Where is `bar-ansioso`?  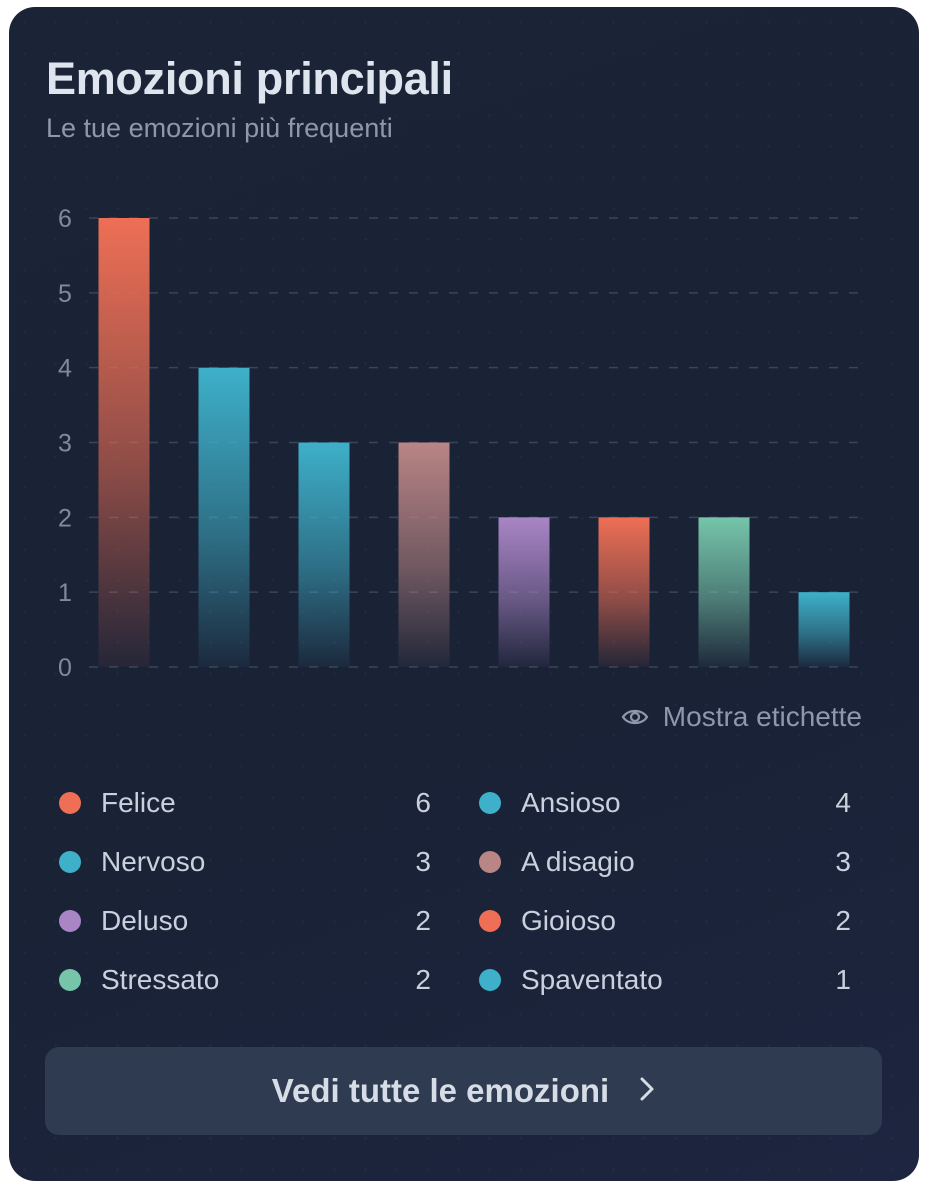 bar-ansioso is located at coordinates (224, 517).